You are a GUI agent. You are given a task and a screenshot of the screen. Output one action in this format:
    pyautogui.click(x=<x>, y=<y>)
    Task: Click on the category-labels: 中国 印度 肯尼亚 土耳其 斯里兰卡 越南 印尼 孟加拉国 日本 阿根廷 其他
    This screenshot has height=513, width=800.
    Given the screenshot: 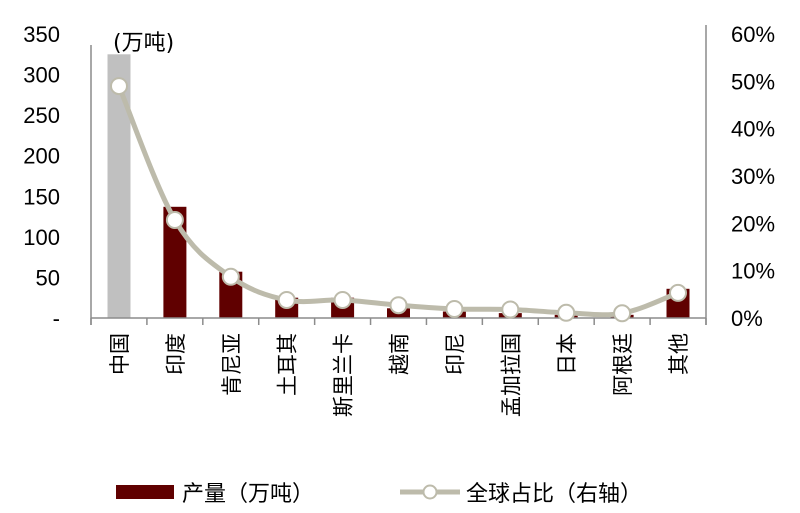 What is the action you would take?
    pyautogui.click(x=399, y=375)
    